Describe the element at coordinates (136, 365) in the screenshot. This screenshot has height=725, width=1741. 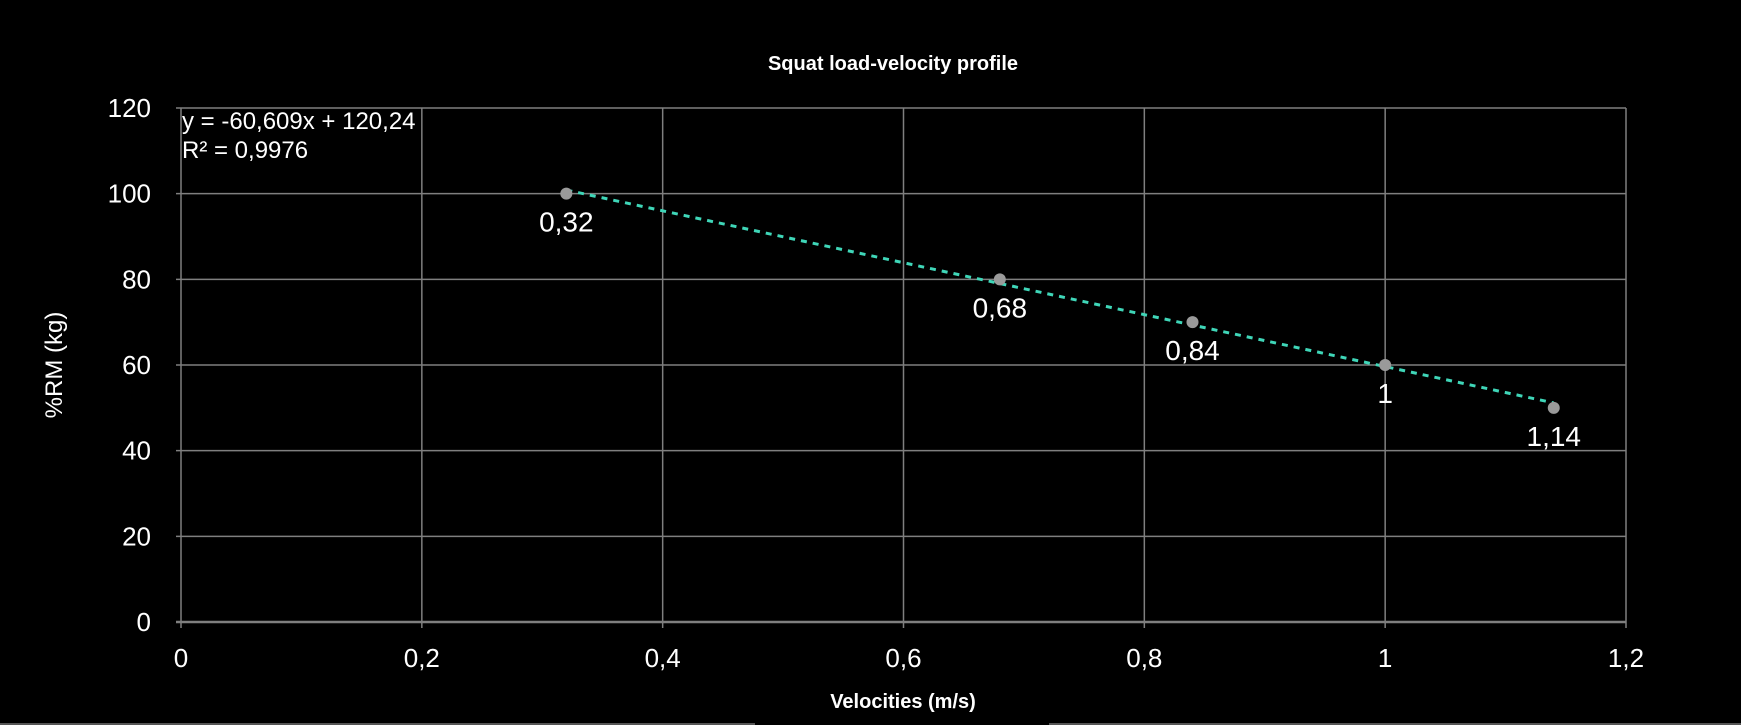
I see `y-tick-label: 60` at that location.